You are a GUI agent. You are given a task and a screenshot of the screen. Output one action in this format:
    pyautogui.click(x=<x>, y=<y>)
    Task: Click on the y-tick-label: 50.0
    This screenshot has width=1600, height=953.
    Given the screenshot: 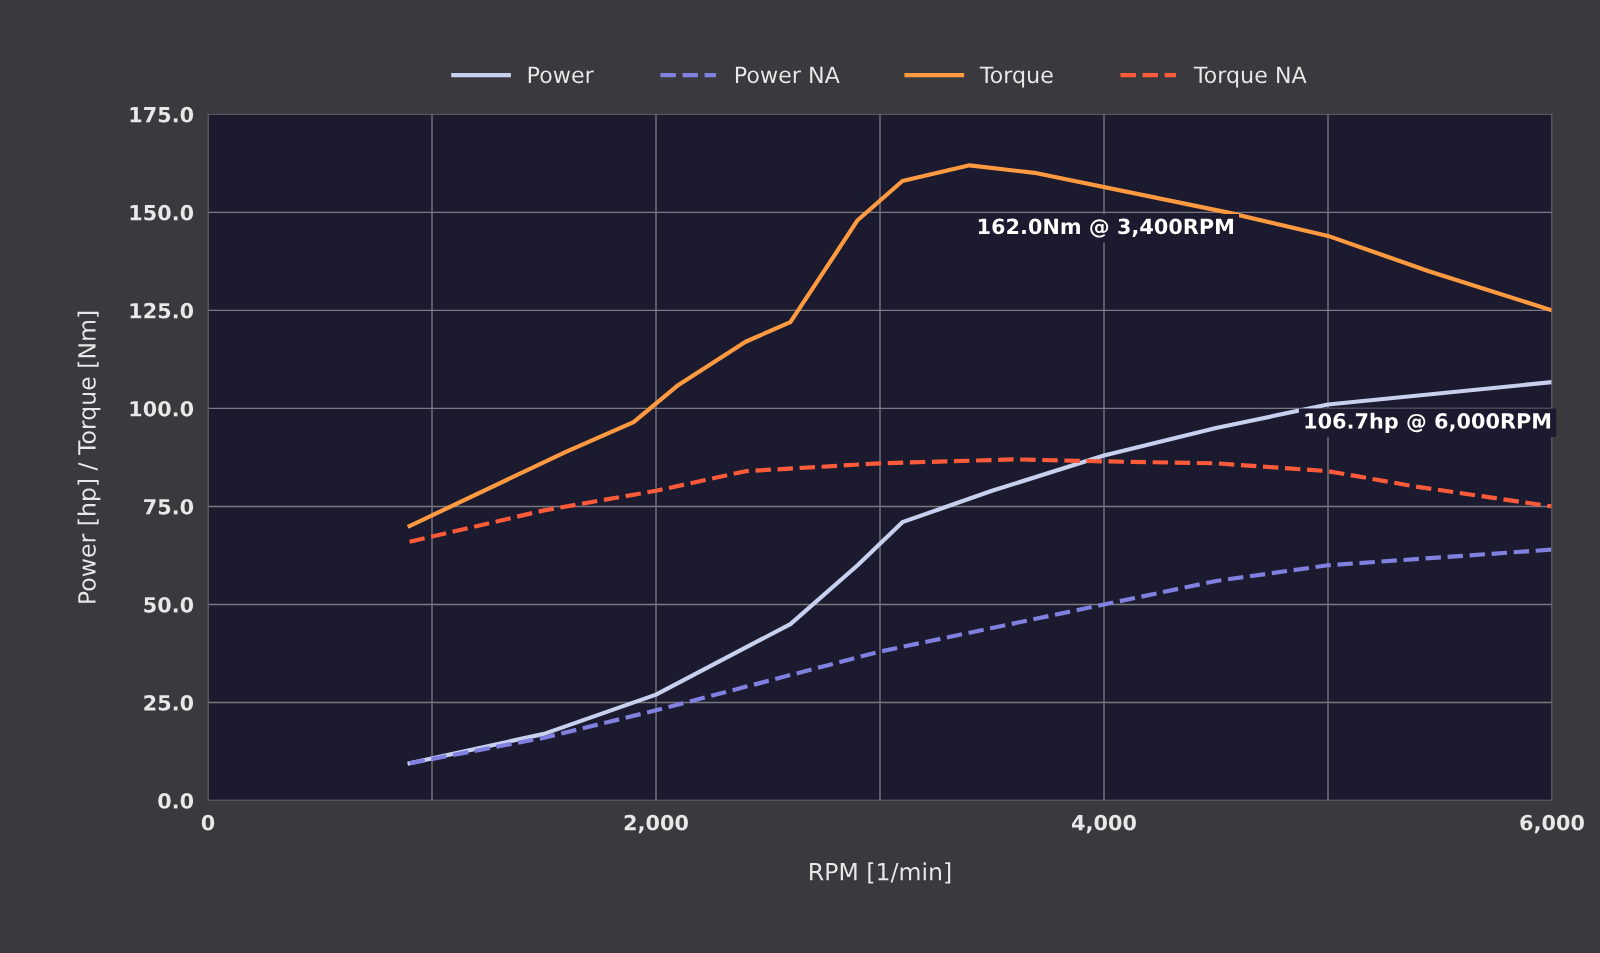 What is the action you would take?
    pyautogui.click(x=169, y=604)
    